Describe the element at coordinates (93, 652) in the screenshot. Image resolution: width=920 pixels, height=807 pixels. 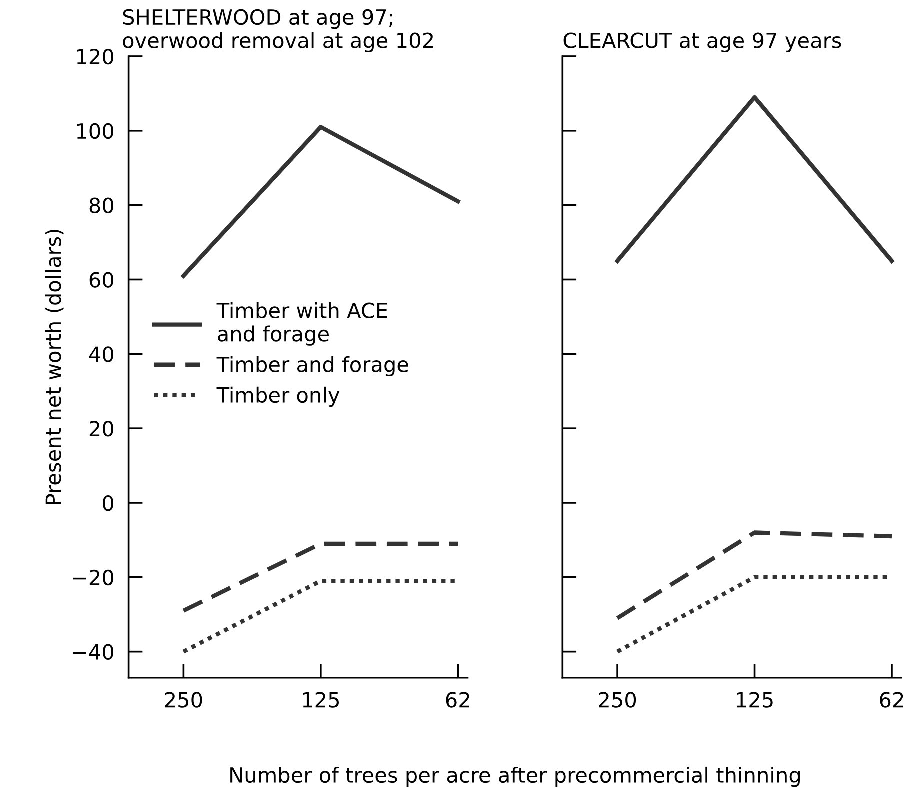
I see `y-tick-label: −40` at that location.